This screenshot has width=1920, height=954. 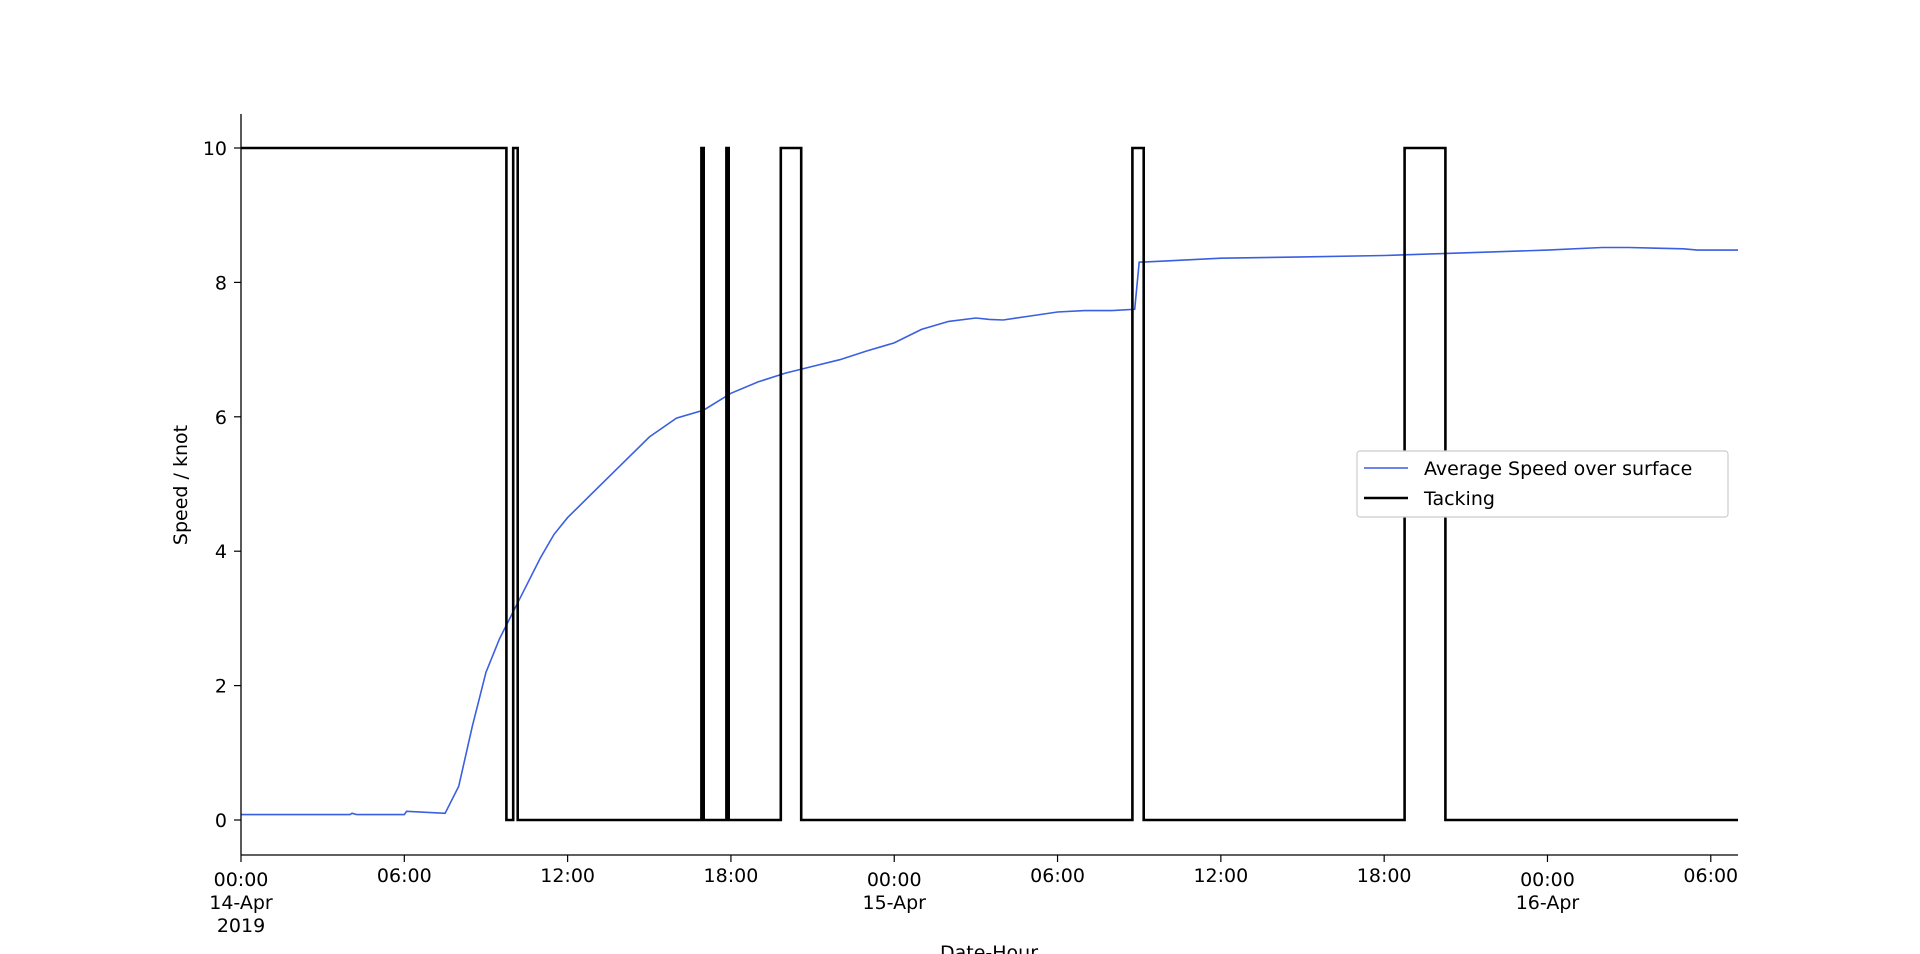 I want to click on legend-label-tacking: Tacking, so click(x=1459, y=499).